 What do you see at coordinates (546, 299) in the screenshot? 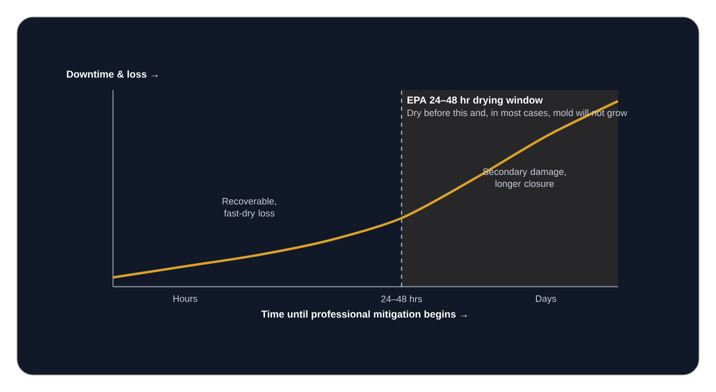
I see `x-tick-label: Days` at bounding box center [546, 299].